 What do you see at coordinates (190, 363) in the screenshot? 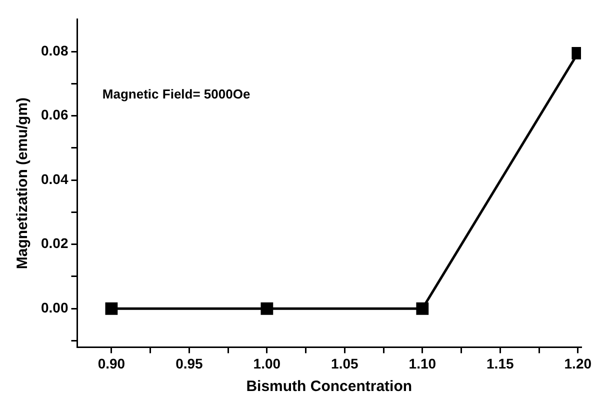
I see `x-tick-label: 0.95` at bounding box center [190, 363].